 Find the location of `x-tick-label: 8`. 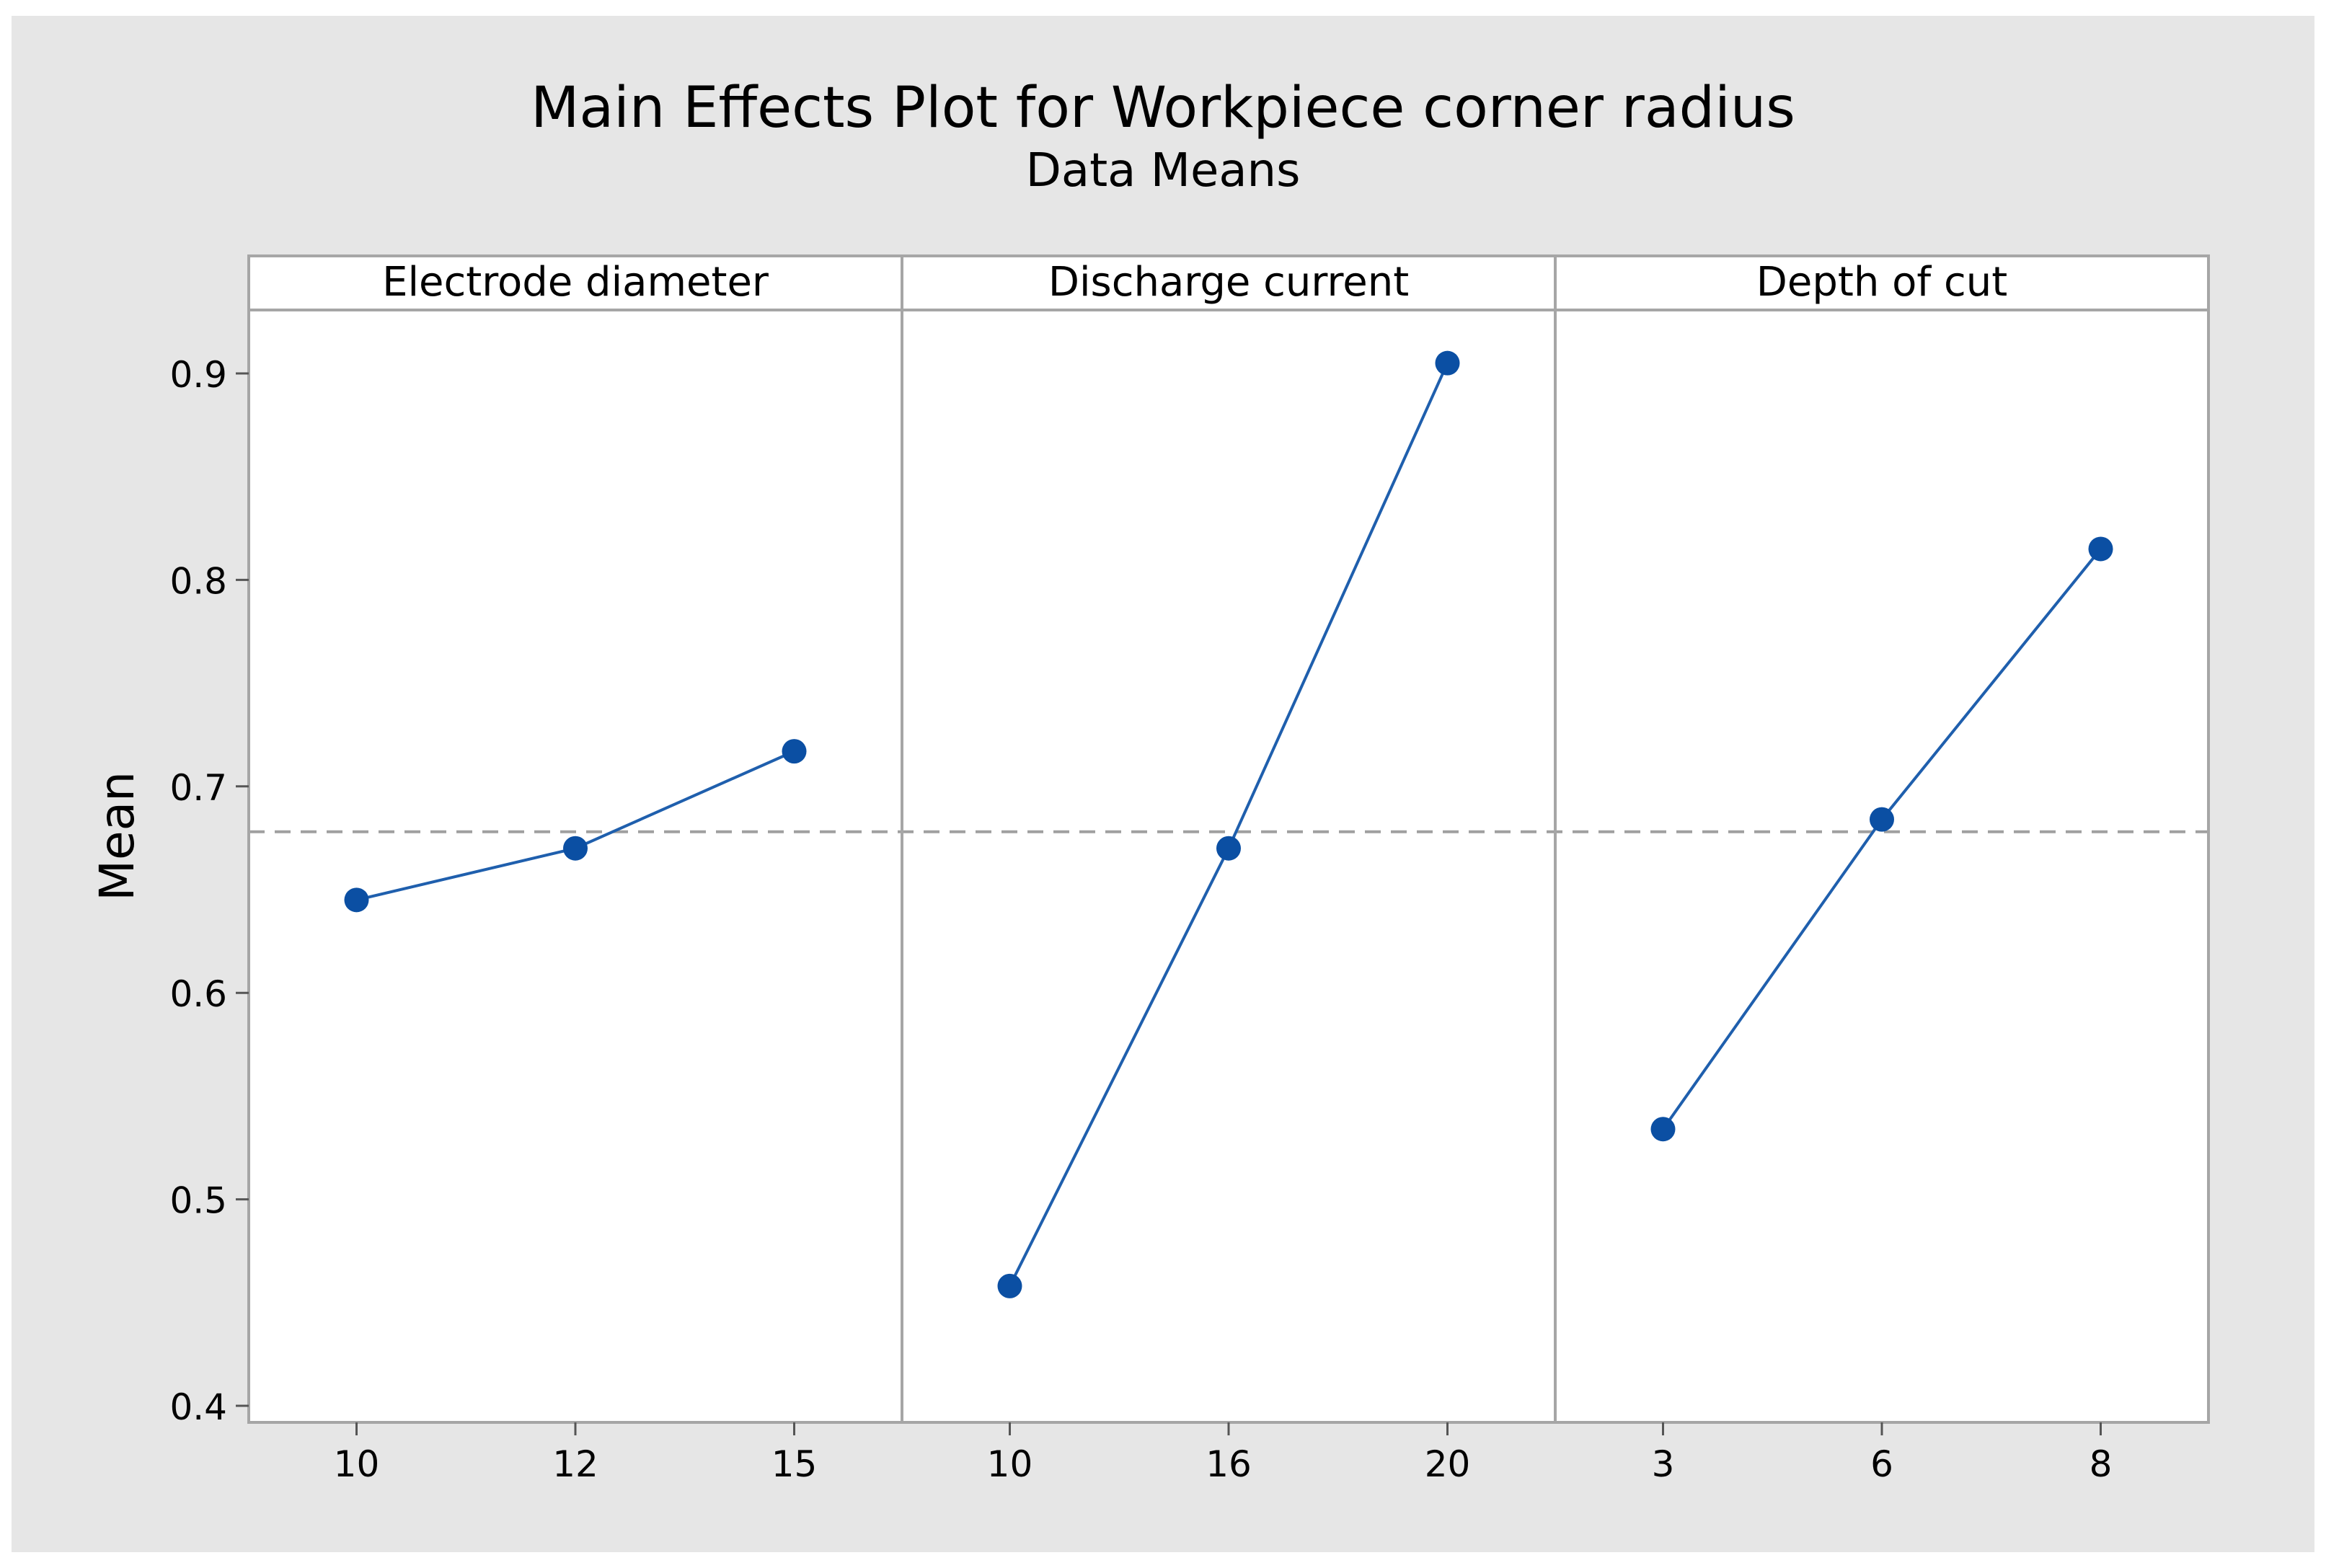

x-tick-label: 8 is located at coordinates (2101, 1464).